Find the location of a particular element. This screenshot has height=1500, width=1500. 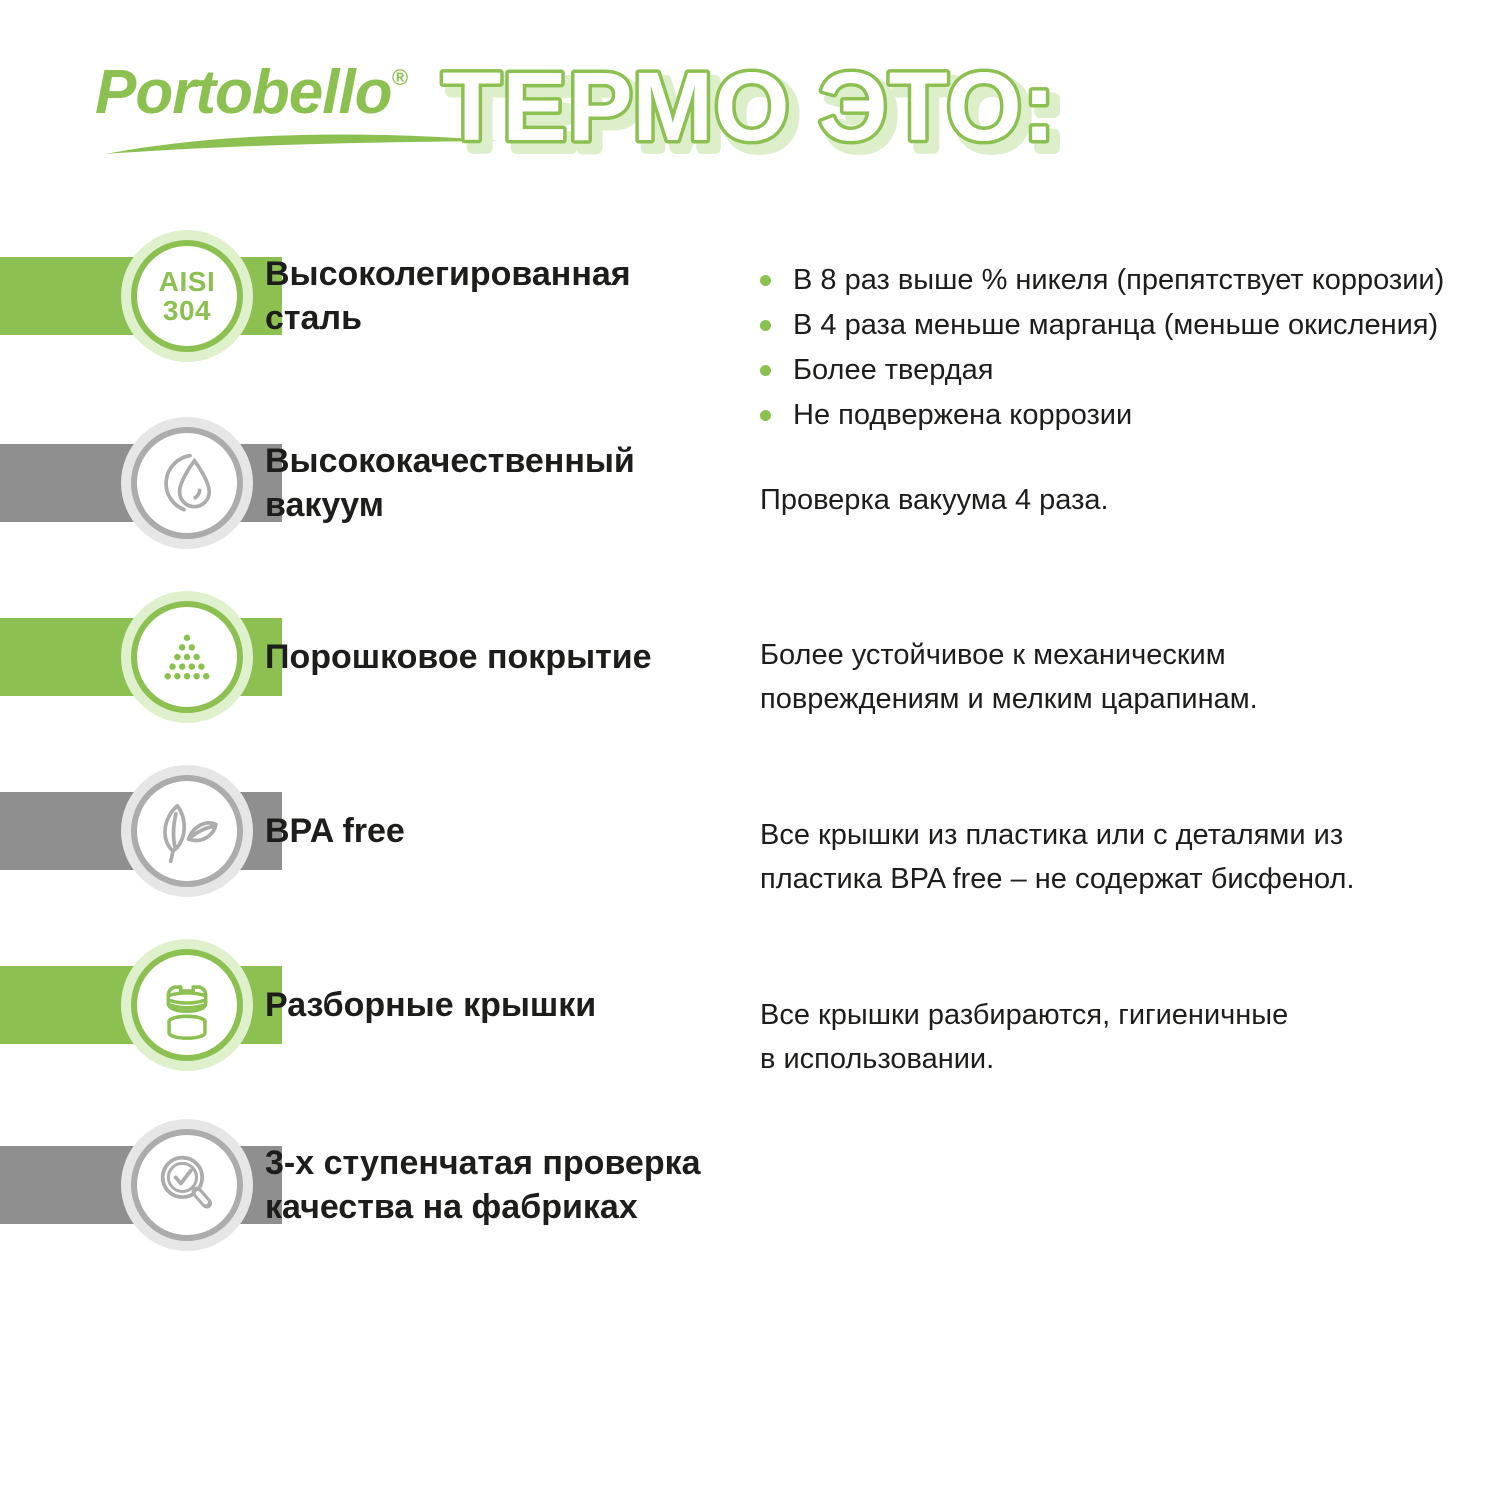

aisi-304-badge: AISI 304 is located at coordinates (187, 296).